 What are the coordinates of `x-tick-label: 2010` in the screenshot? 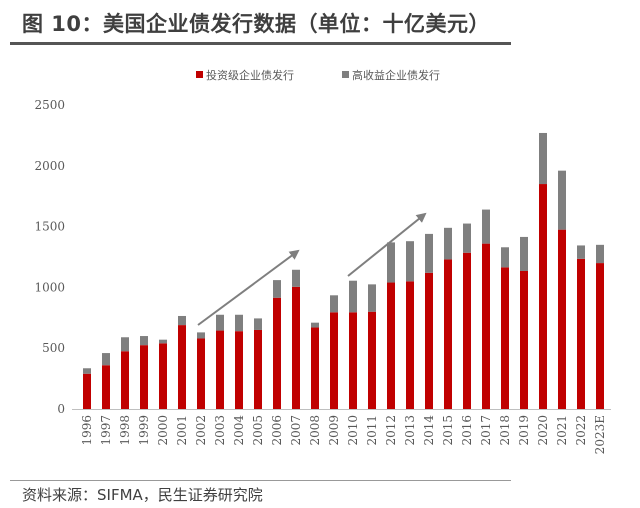 It's located at (353, 430).